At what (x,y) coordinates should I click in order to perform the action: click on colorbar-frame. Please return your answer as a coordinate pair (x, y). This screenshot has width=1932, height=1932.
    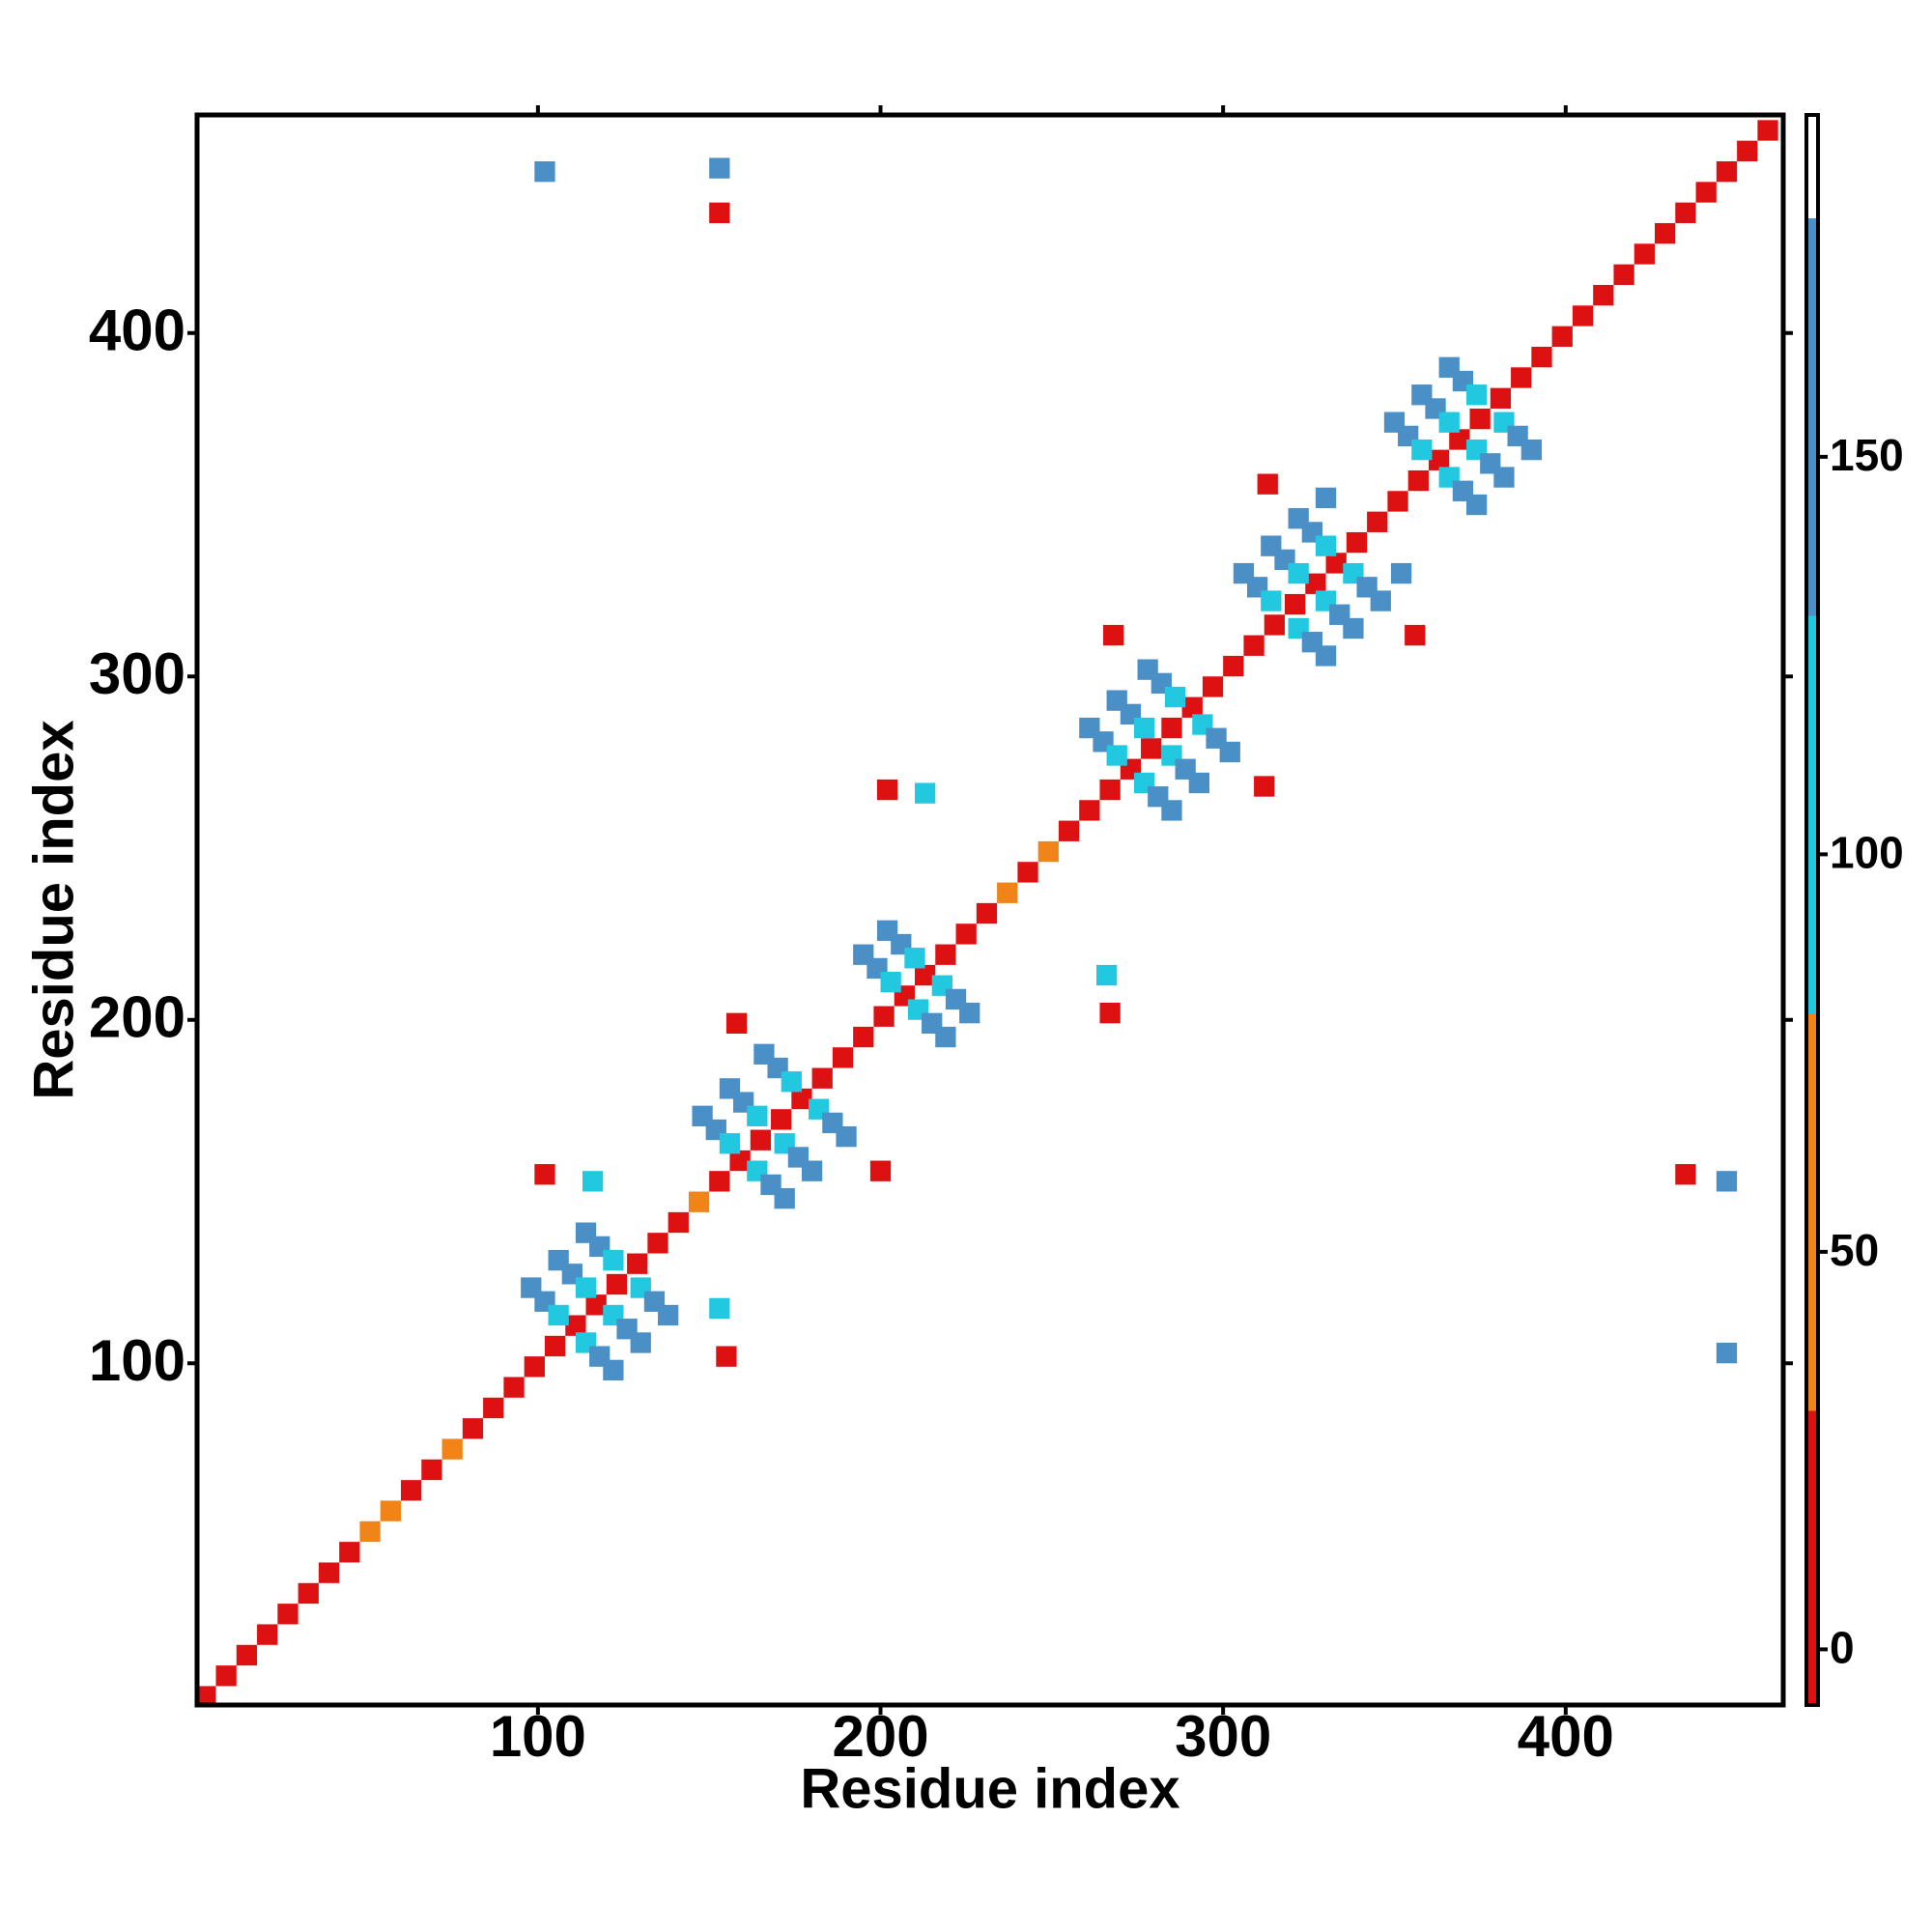
    Looking at the image, I should click on (1812, 910).